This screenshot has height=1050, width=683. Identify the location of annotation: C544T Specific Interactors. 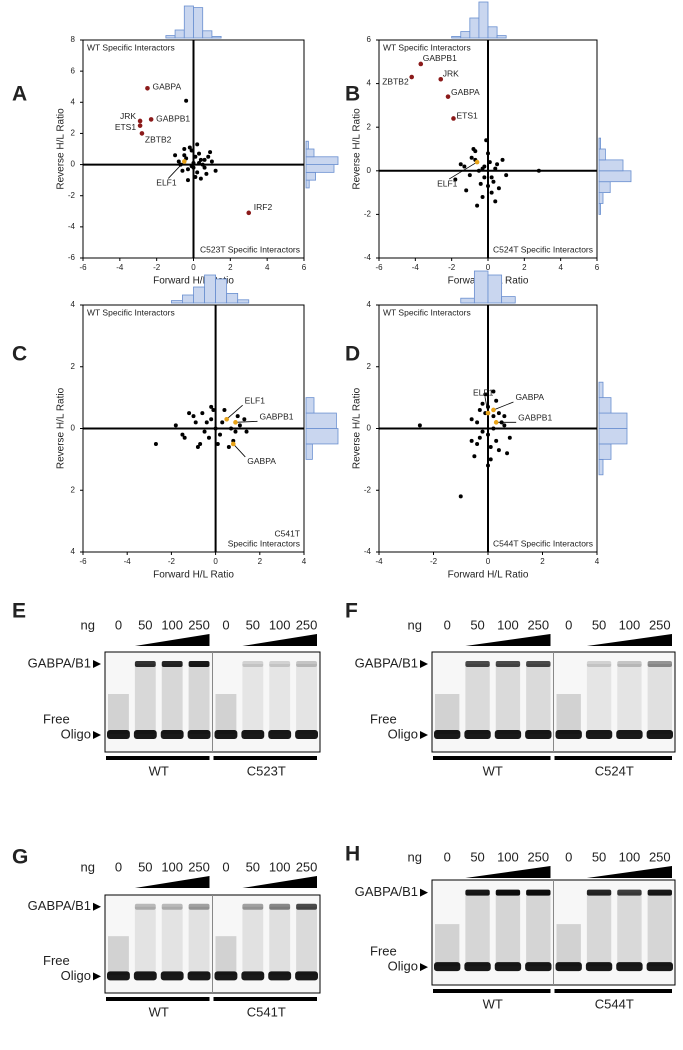
(543, 543).